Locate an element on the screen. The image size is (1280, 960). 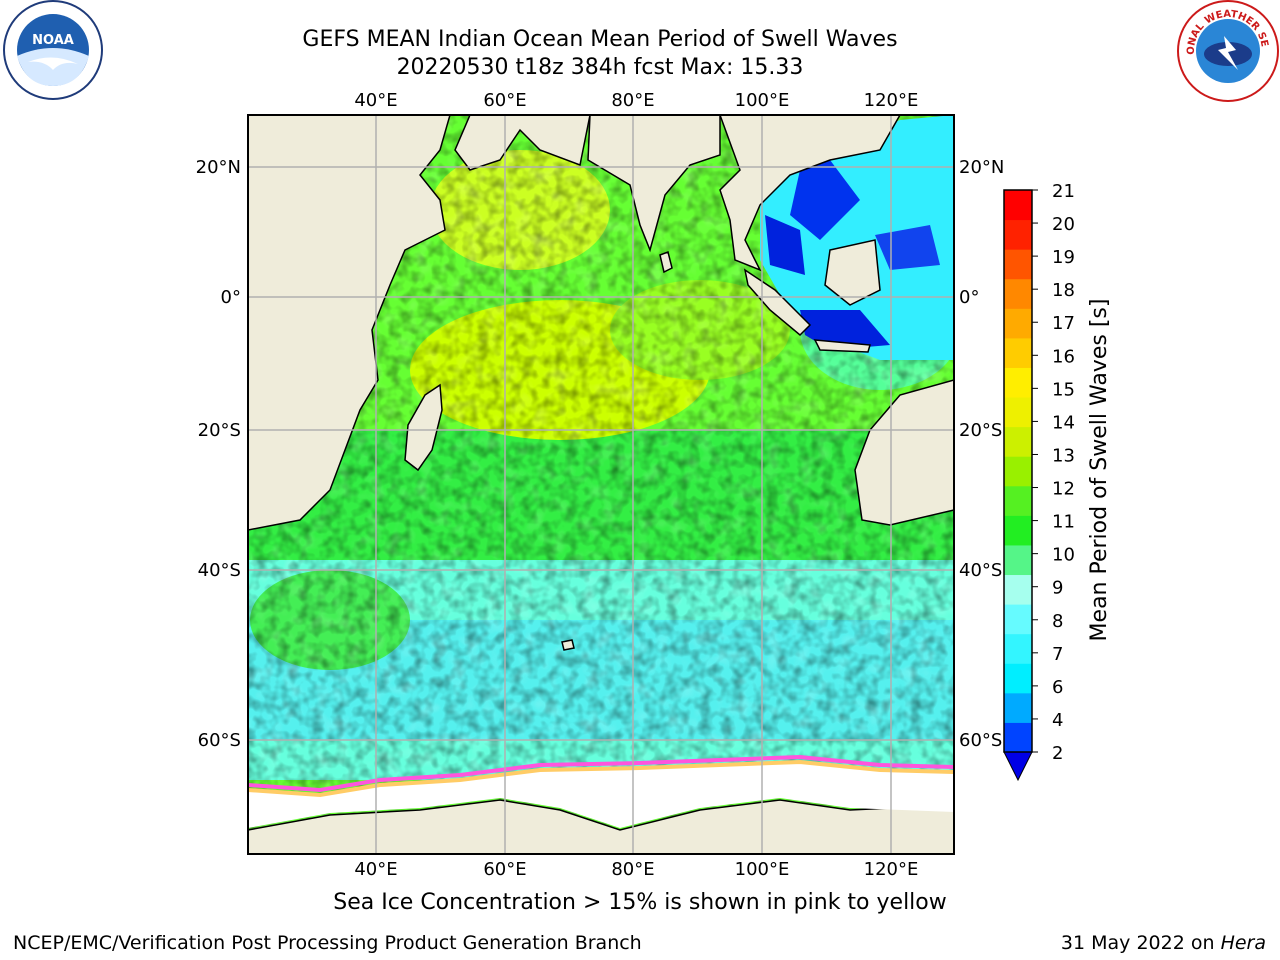
lat-label-right: 60°S is located at coordinates (980, 740).